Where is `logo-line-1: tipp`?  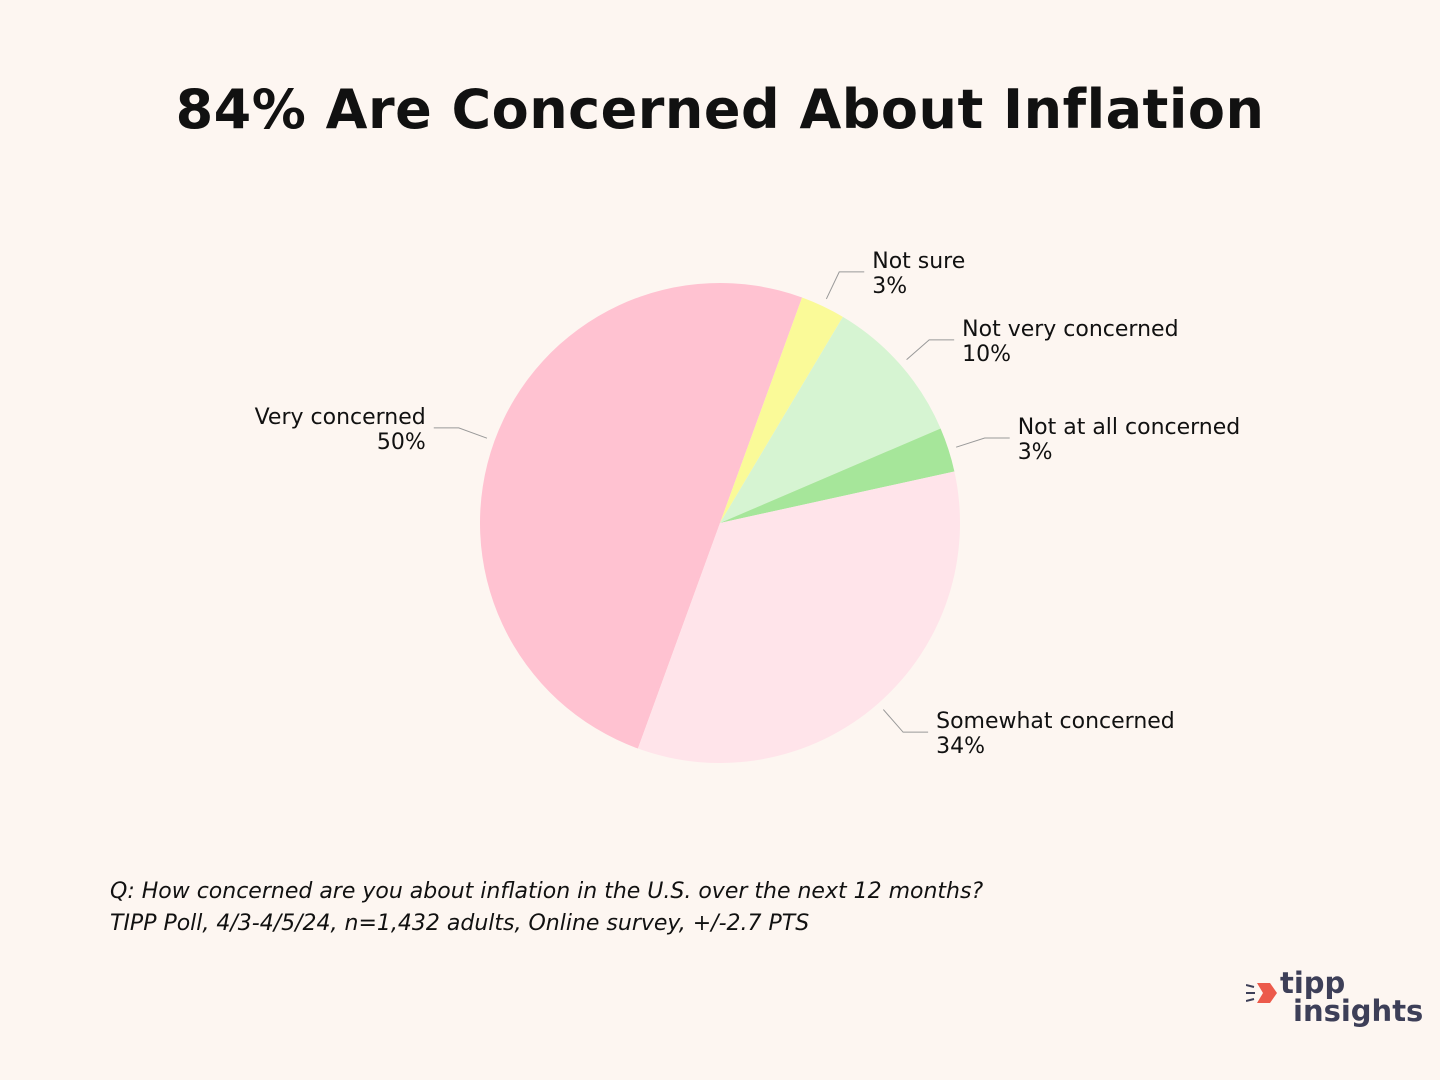
logo-line-1: tipp is located at coordinates (1313, 983).